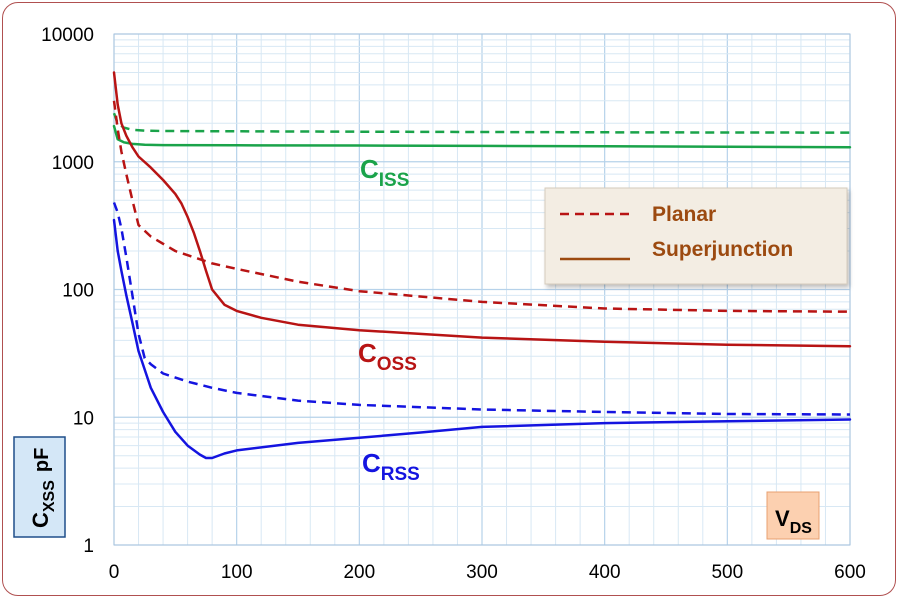  What do you see at coordinates (391, 466) in the screenshot?
I see `curve-label-crss: CRSS` at bounding box center [391, 466].